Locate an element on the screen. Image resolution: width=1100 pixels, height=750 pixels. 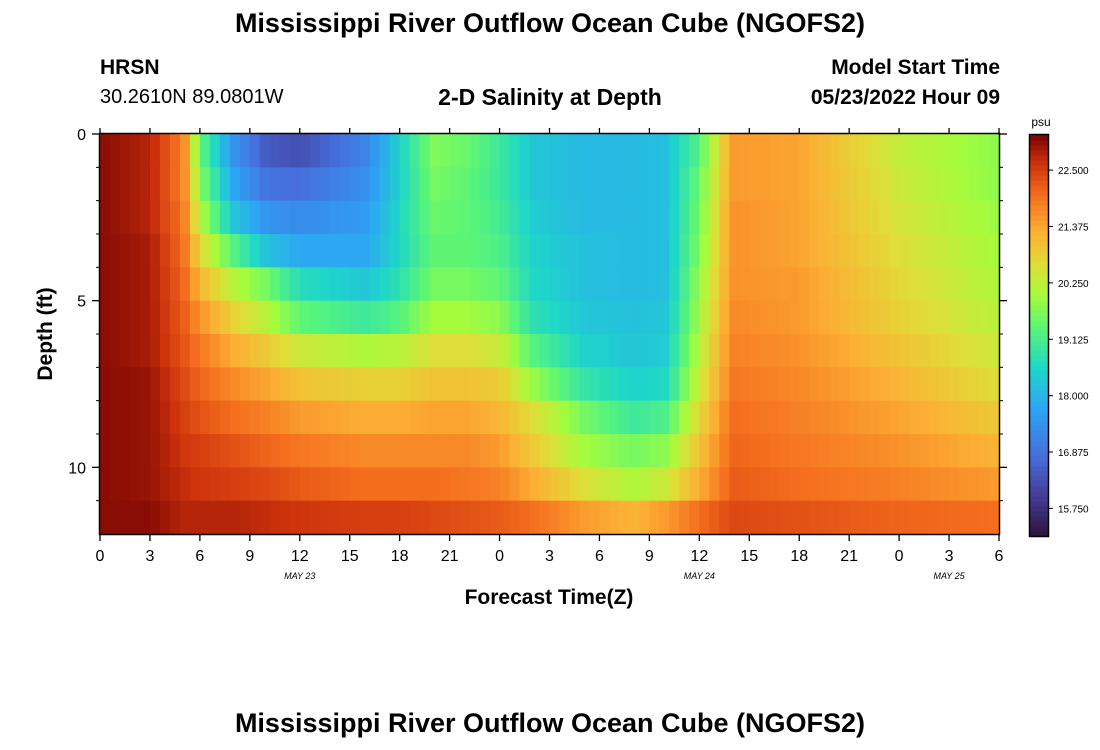
x-tick-label: 6 is located at coordinates (999, 556).